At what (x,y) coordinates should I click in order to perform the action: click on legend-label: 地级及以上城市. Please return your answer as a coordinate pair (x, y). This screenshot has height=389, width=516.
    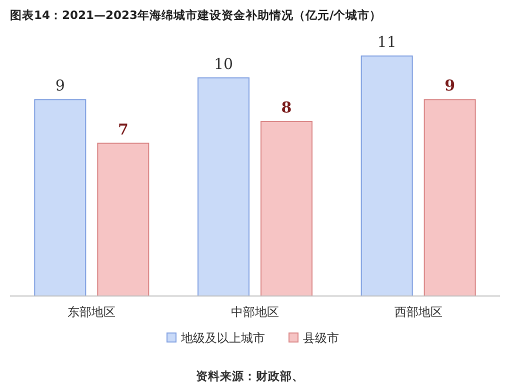
    Looking at the image, I should click on (222, 338).